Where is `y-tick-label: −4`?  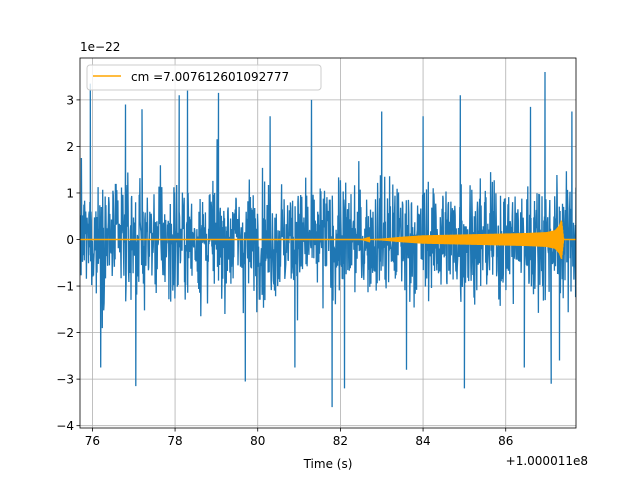
y-tick-label: −4 is located at coordinates (65, 426).